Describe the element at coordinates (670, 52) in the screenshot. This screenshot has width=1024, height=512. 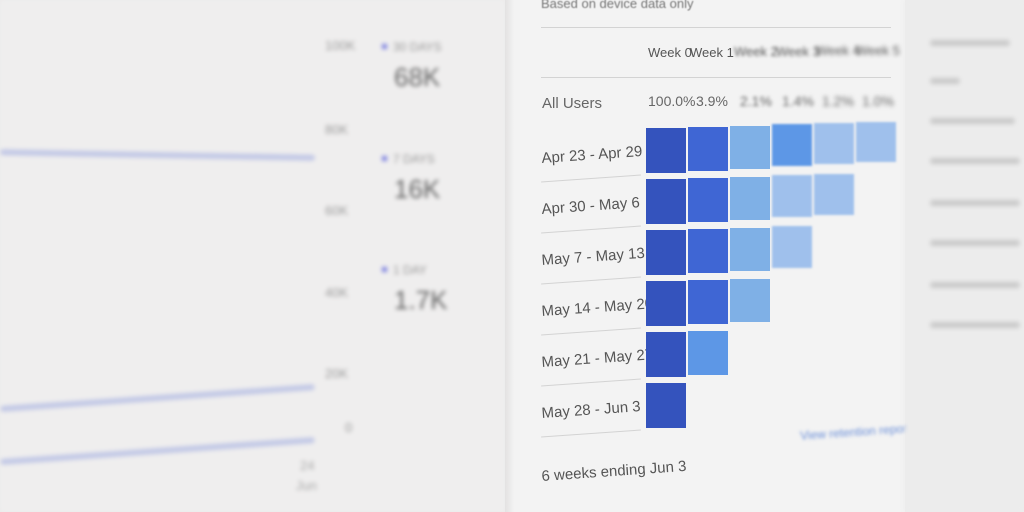
I see `week-header: Week 0` at that location.